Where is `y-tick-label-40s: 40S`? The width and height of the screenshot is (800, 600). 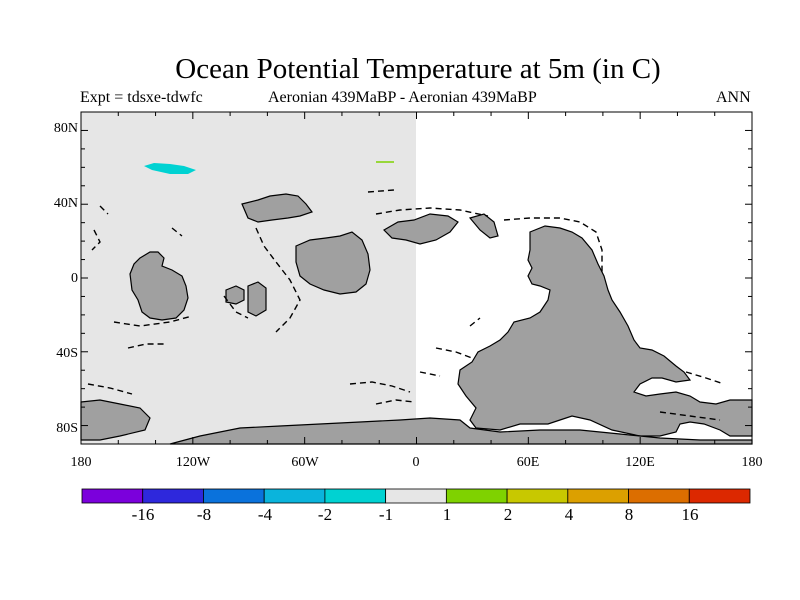
y-tick-label-40s: 40S is located at coordinates (67, 353).